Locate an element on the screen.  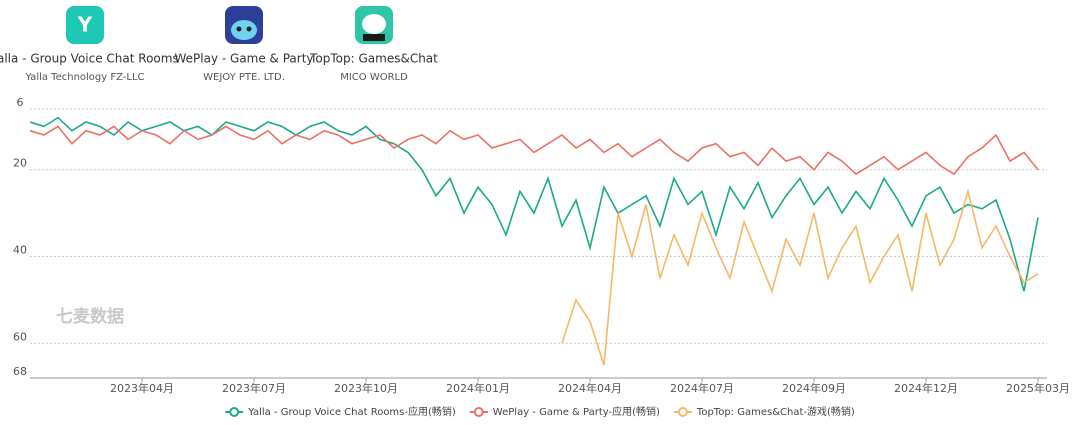
legend-label: Yalla - Group Voice Chat Rooms-应用(畅销) is located at coordinates (351, 411).